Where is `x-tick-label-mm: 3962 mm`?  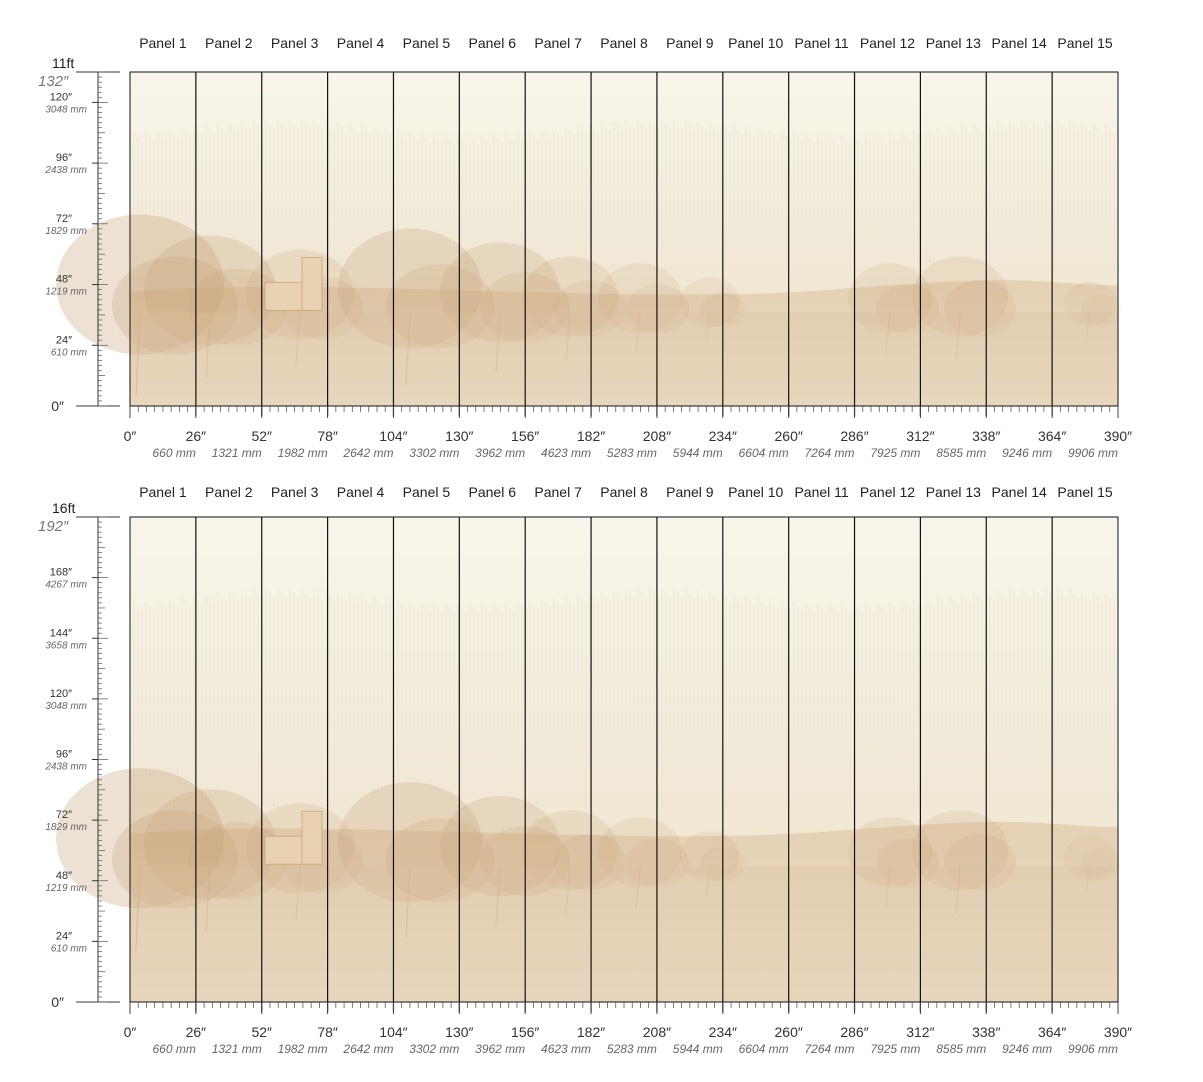 x-tick-label-mm: 3962 mm is located at coordinates (500, 1049).